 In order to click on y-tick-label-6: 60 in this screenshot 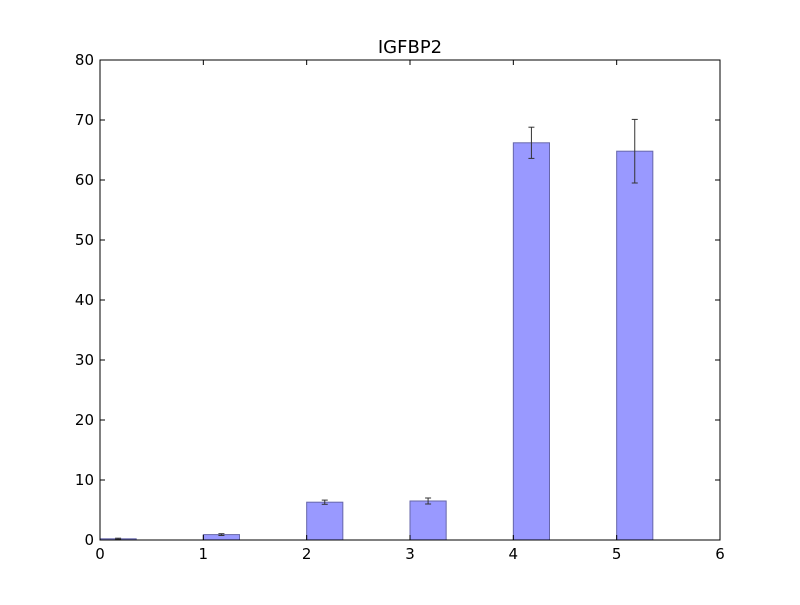, I will do `click(84, 180)`.